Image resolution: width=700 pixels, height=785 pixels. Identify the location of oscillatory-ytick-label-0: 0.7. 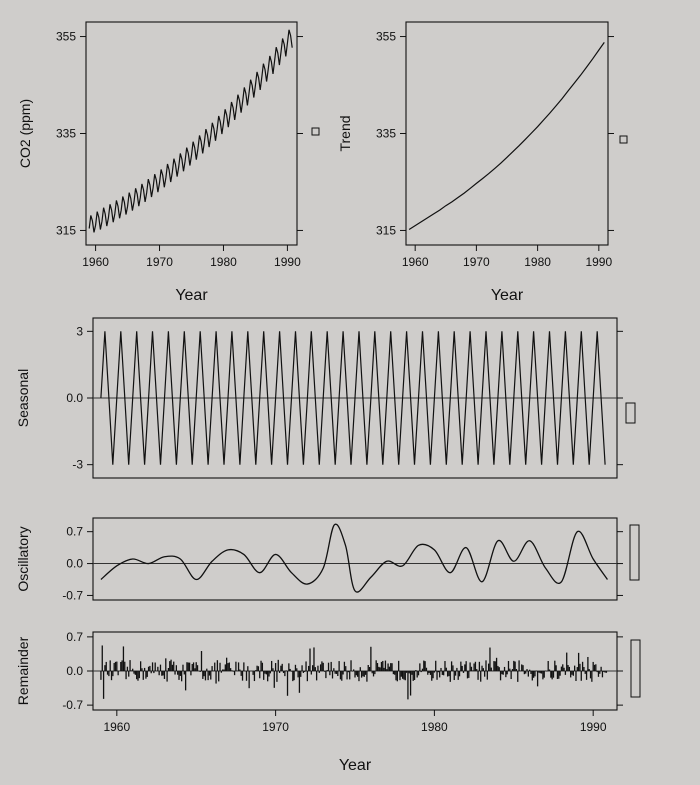
(74, 532).